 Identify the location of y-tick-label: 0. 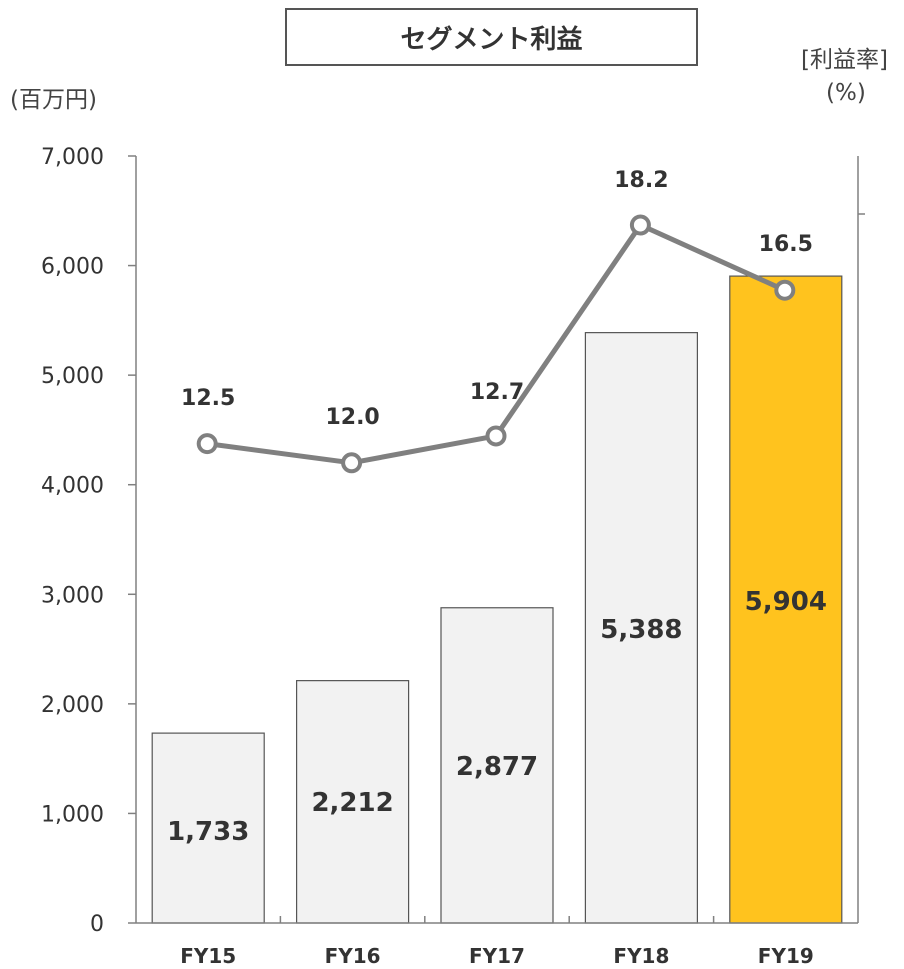
(97, 924).